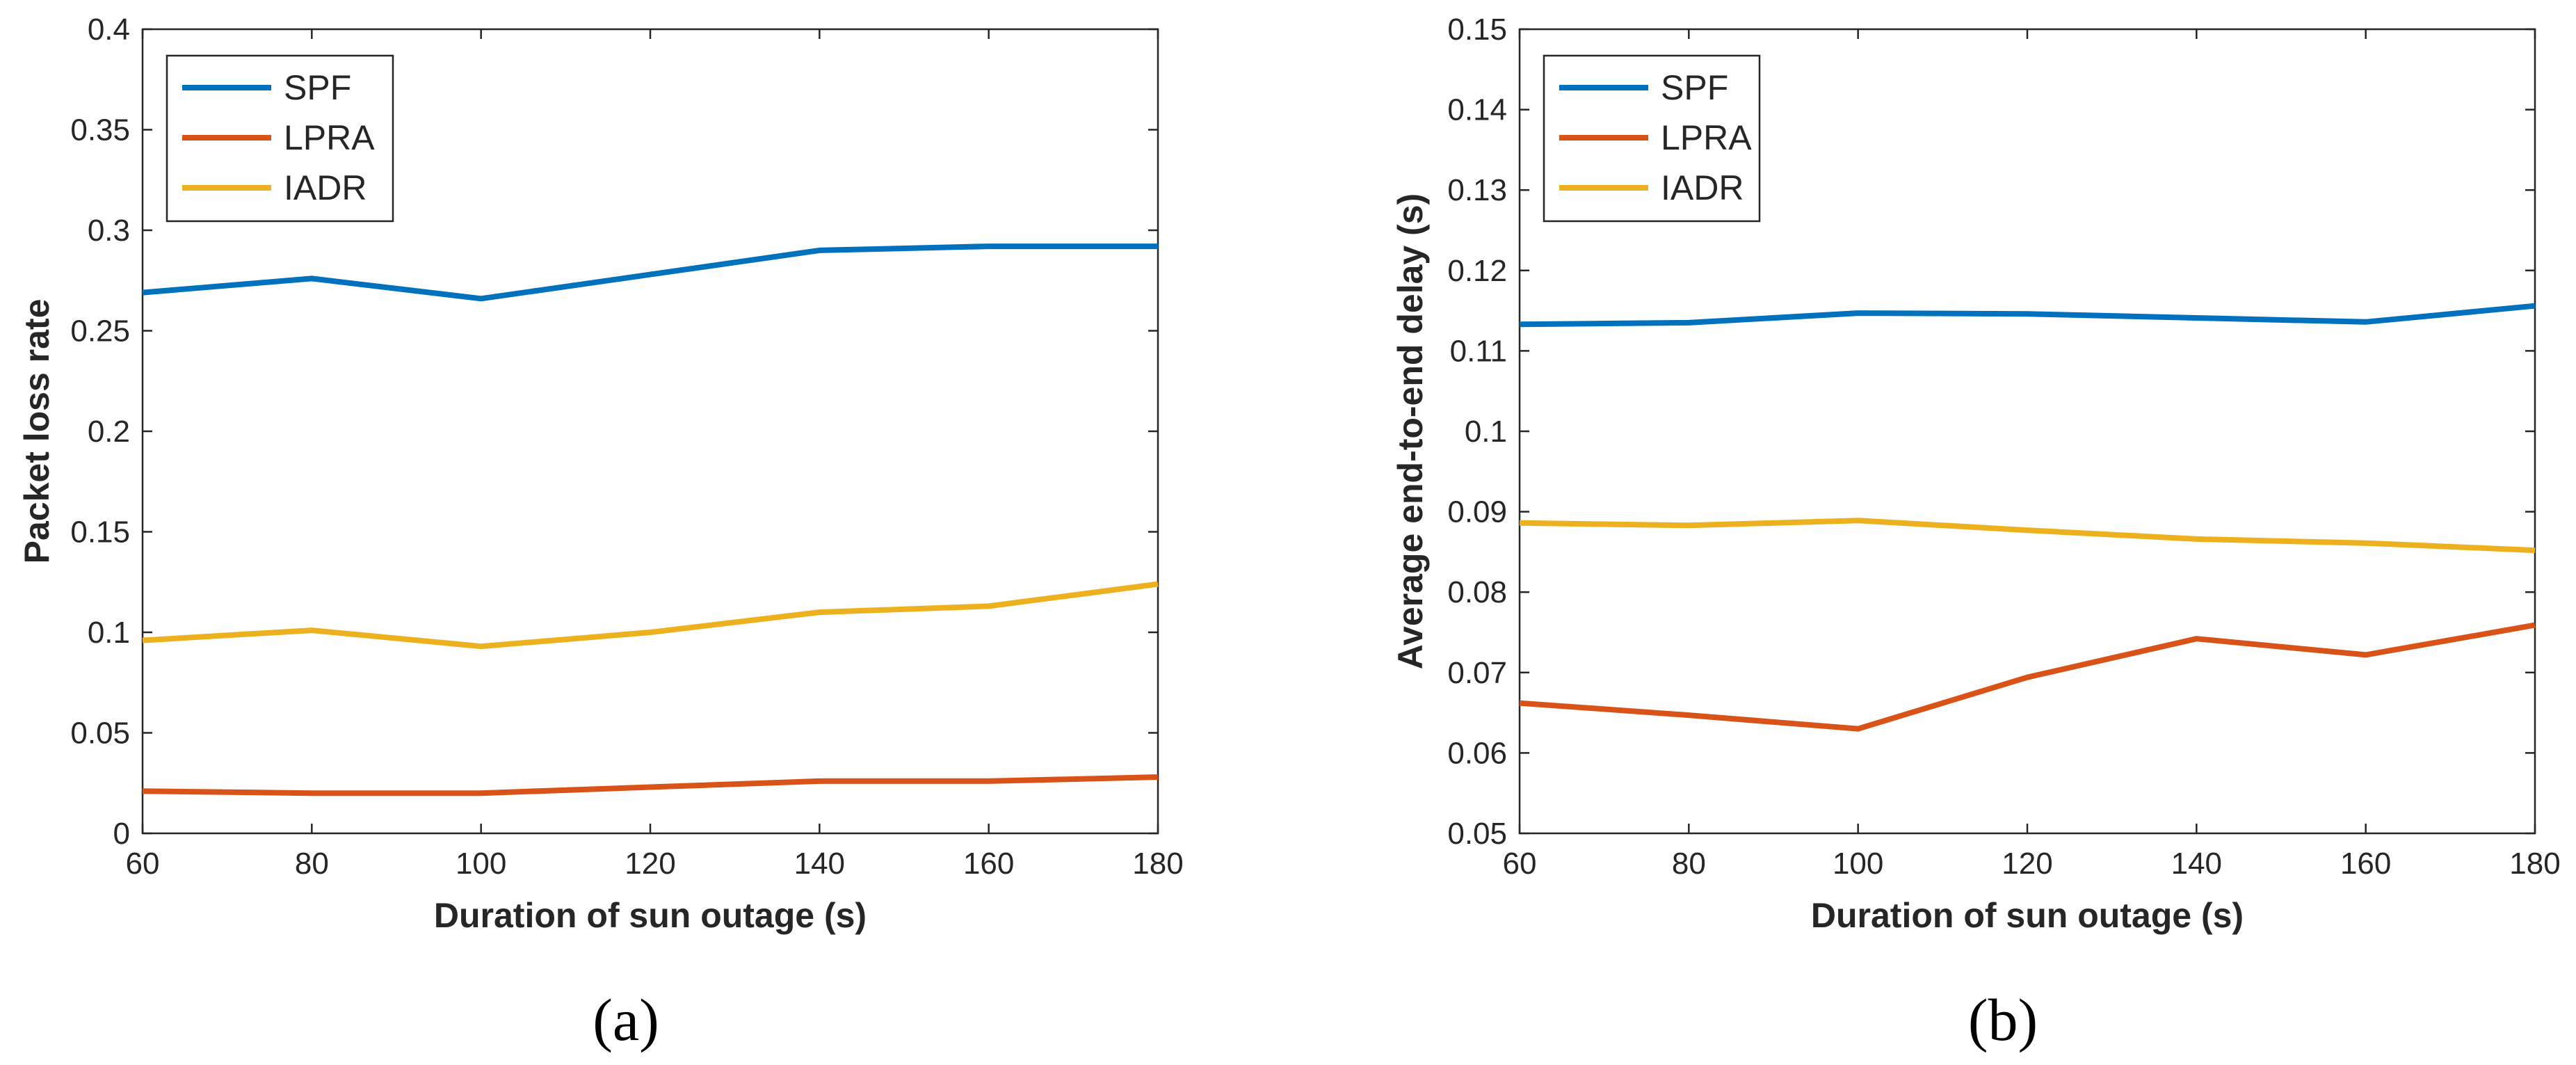 The height and width of the screenshot is (1065, 2576). I want to click on y-axis-label: Packet loss rate, so click(36, 431).